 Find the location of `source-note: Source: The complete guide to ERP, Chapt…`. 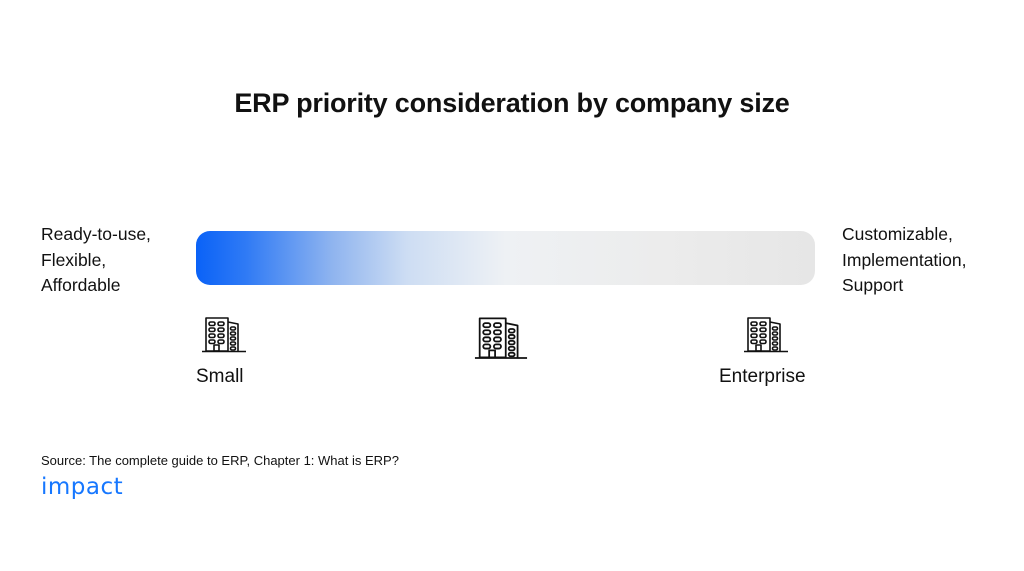

source-note: Source: The complete guide to ERP, Chapt… is located at coordinates (220, 460).